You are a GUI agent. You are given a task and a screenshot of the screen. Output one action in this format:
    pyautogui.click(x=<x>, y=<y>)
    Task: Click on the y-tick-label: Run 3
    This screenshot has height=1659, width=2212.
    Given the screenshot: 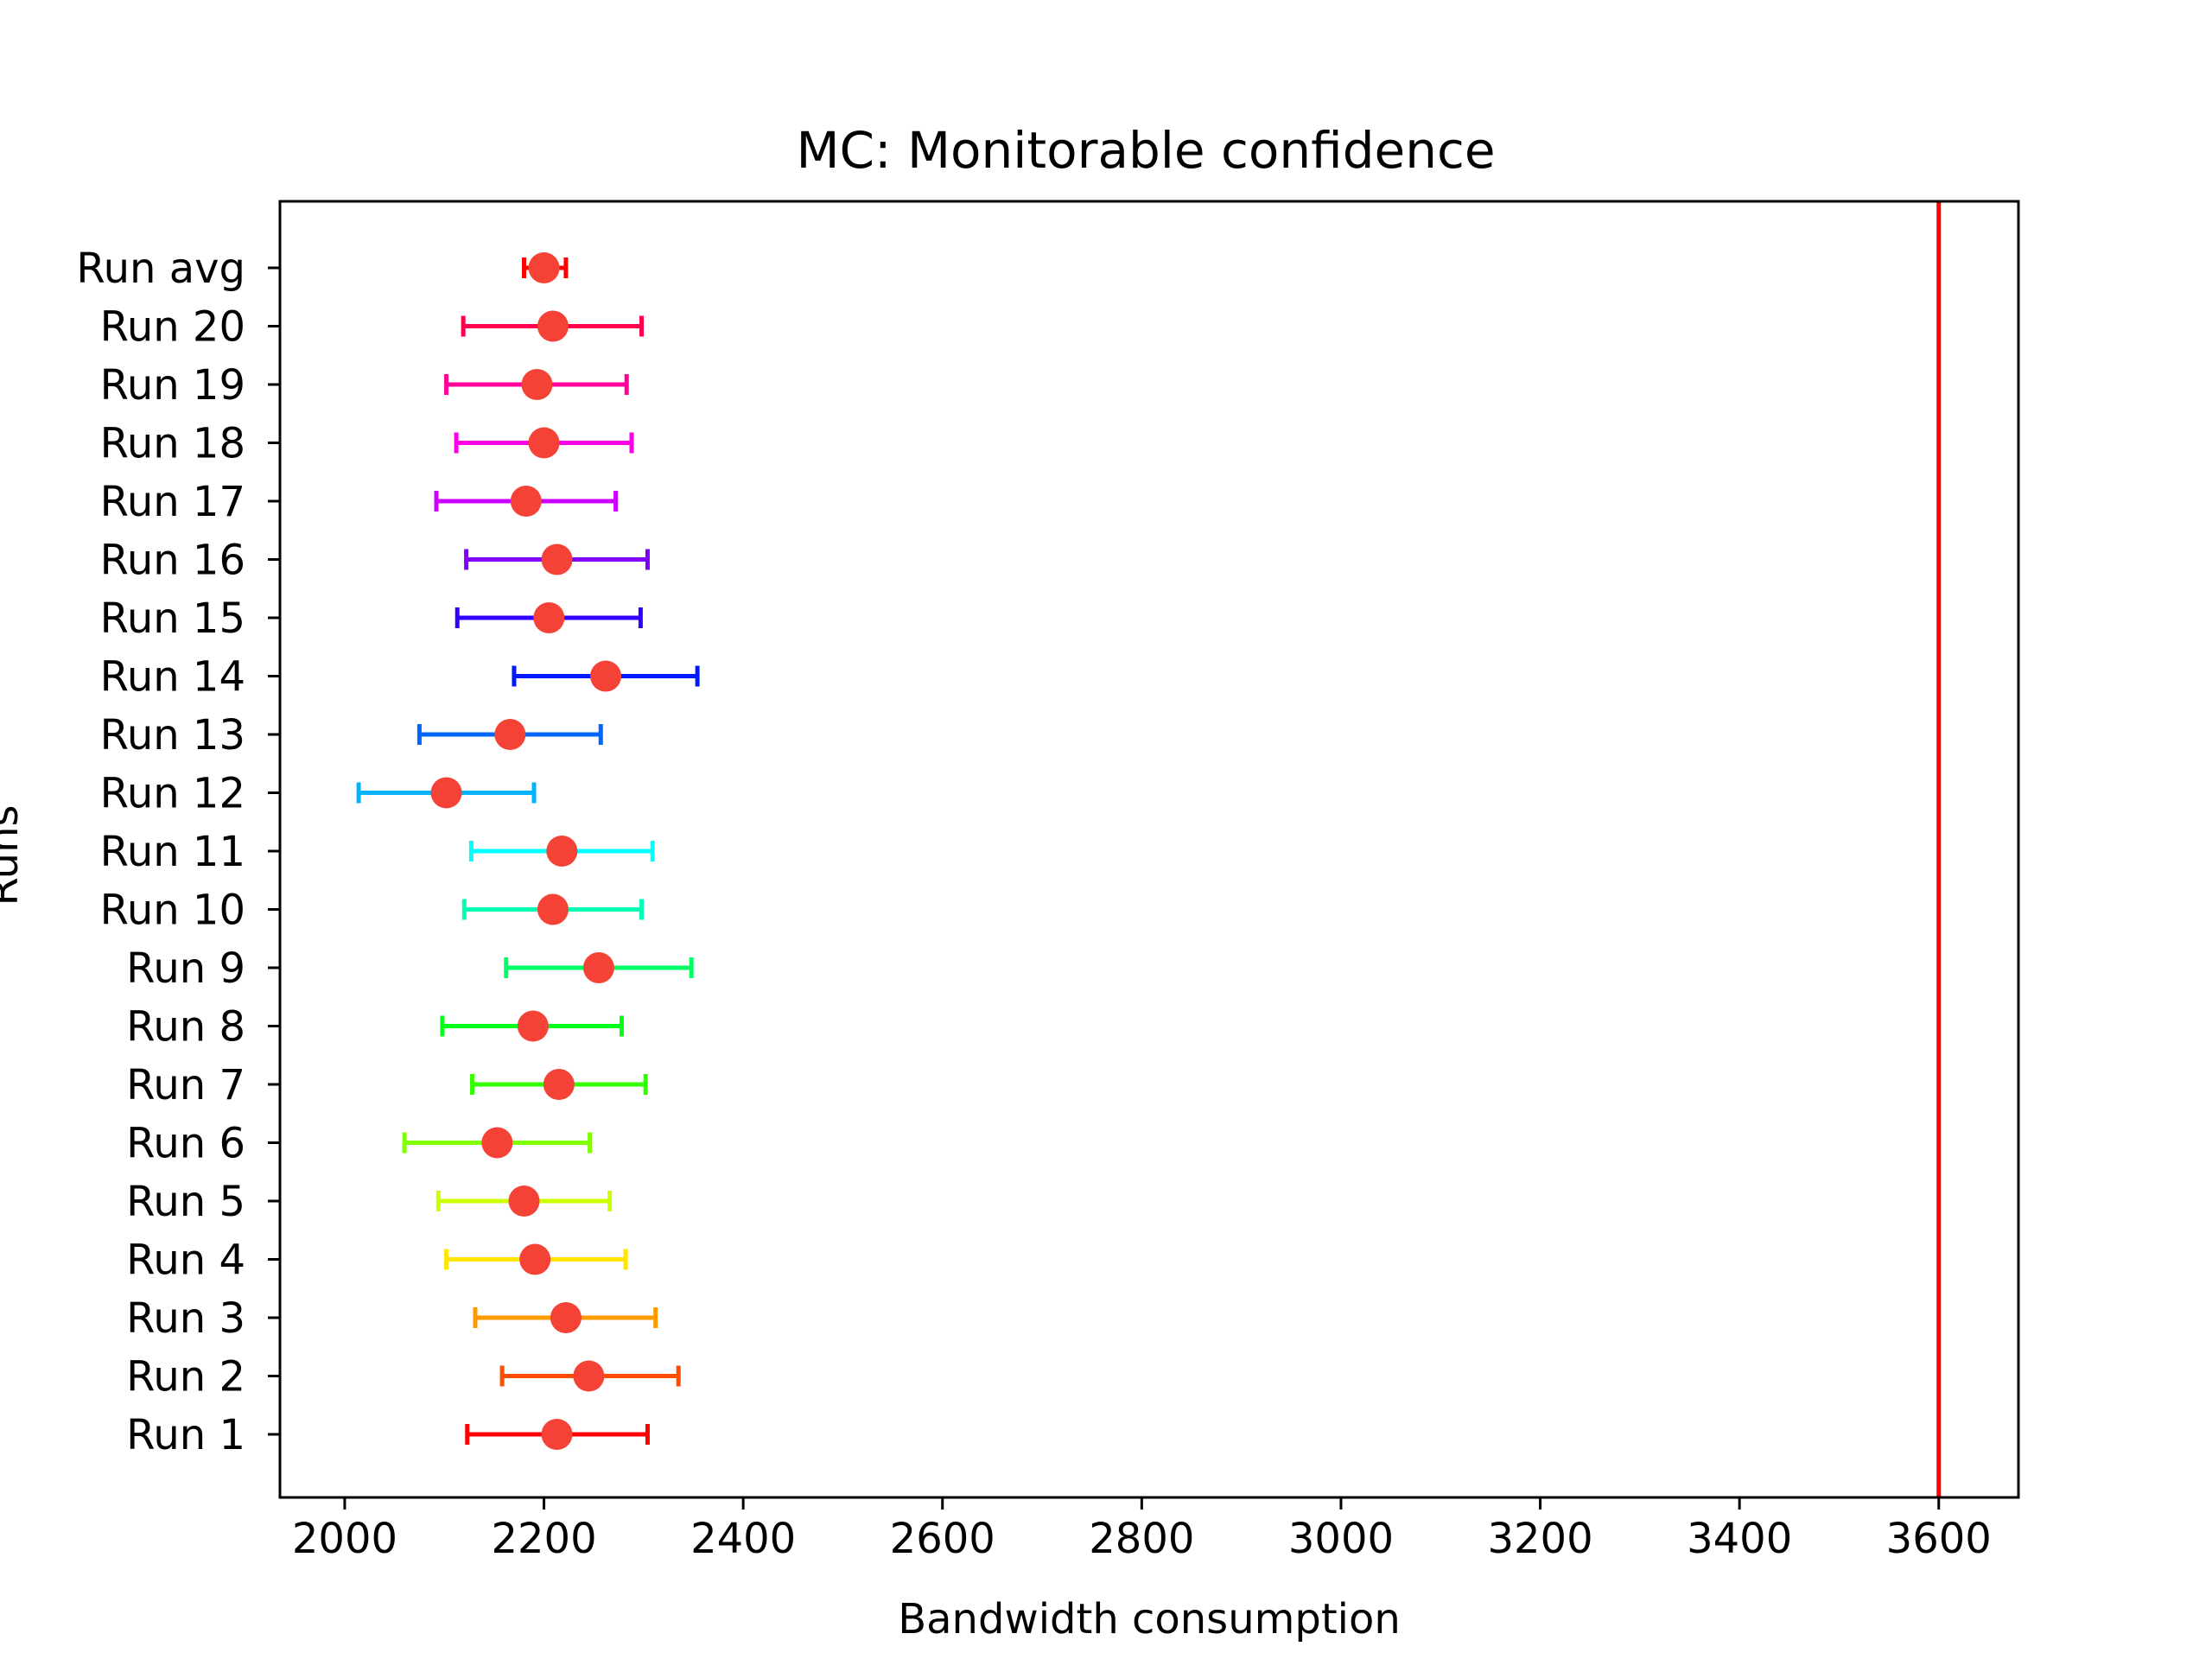 What is the action you would take?
    pyautogui.click(x=185, y=1318)
    